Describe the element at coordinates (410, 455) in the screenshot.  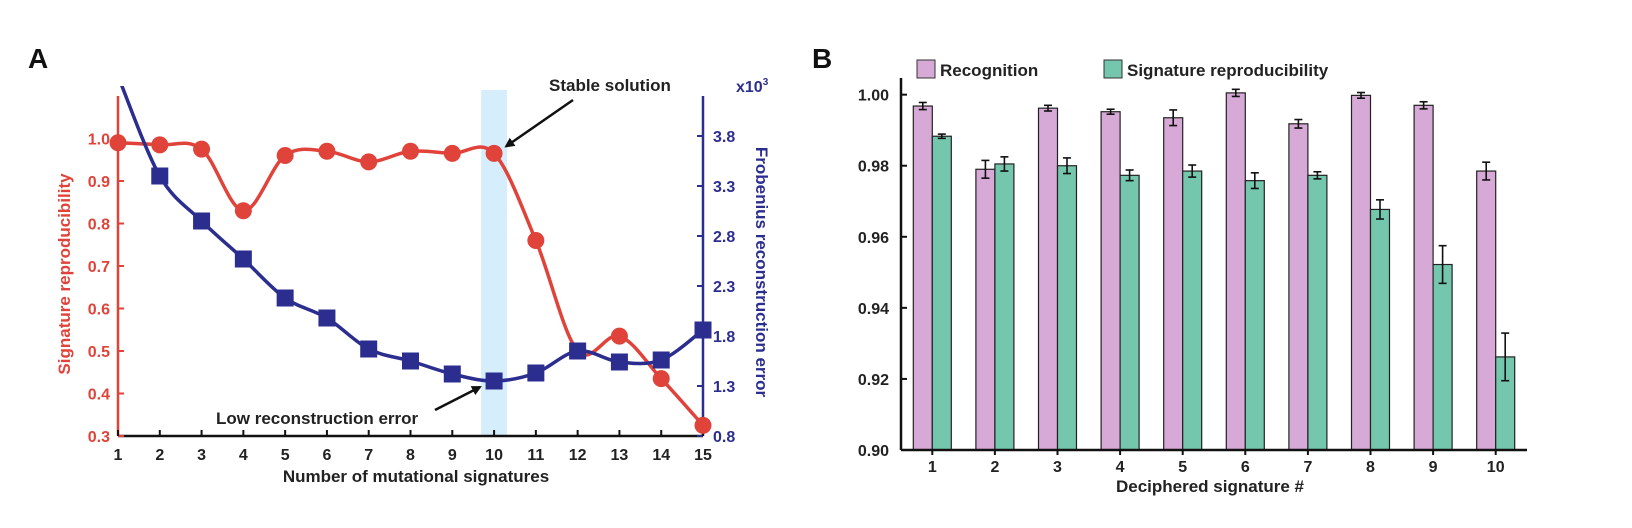
I see `x-tick-label: 8` at that location.